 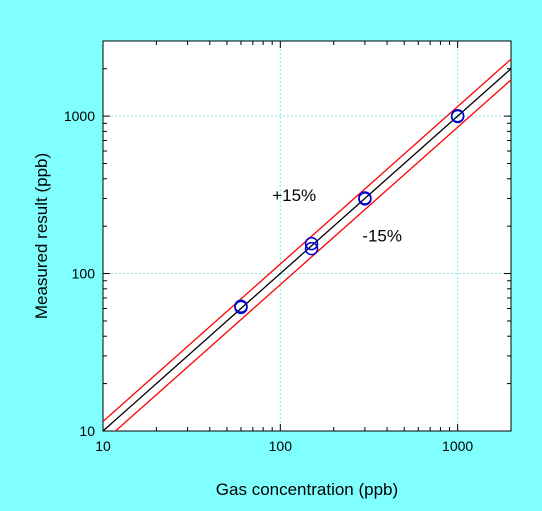 I want to click on y-tick-label: 100, so click(x=84, y=274).